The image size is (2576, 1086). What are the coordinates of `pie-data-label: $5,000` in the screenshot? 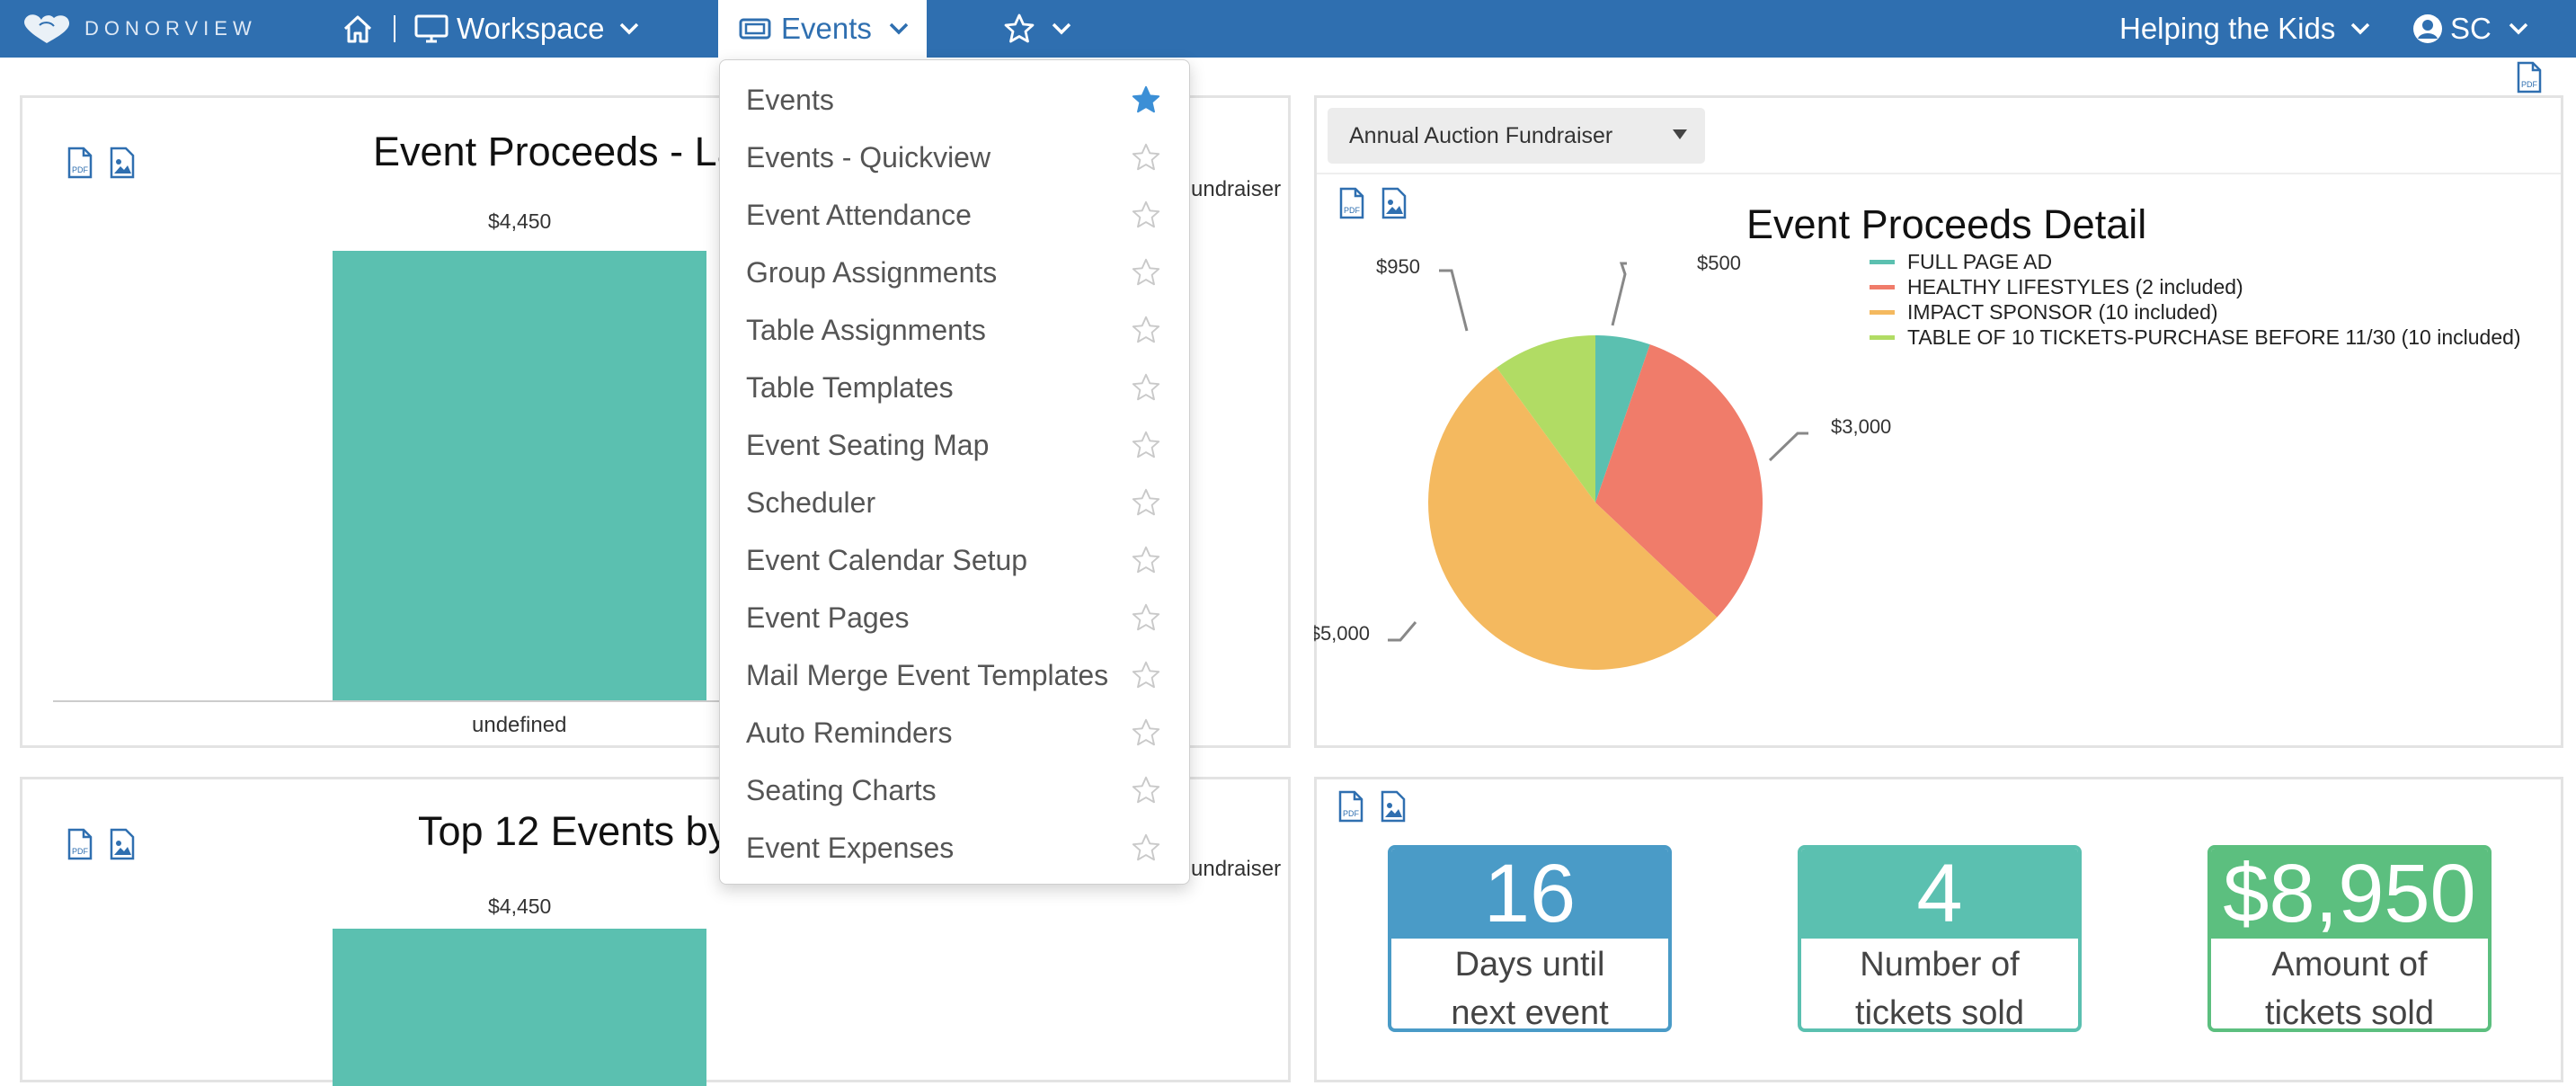 It's located at (1342, 633).